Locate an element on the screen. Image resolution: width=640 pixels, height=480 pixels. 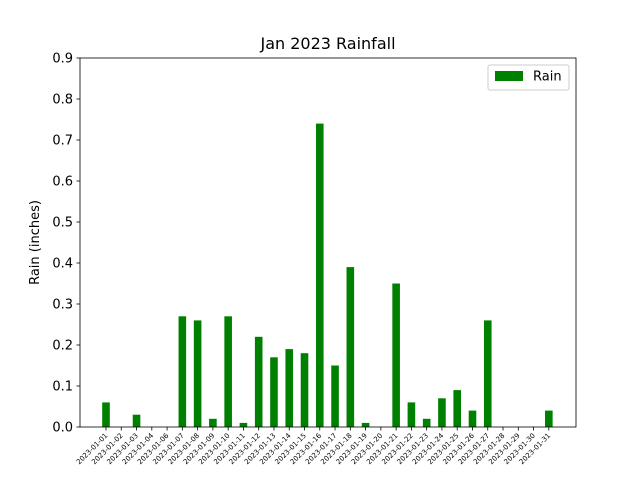
y-tick-label: 0.1 is located at coordinates (62, 387).